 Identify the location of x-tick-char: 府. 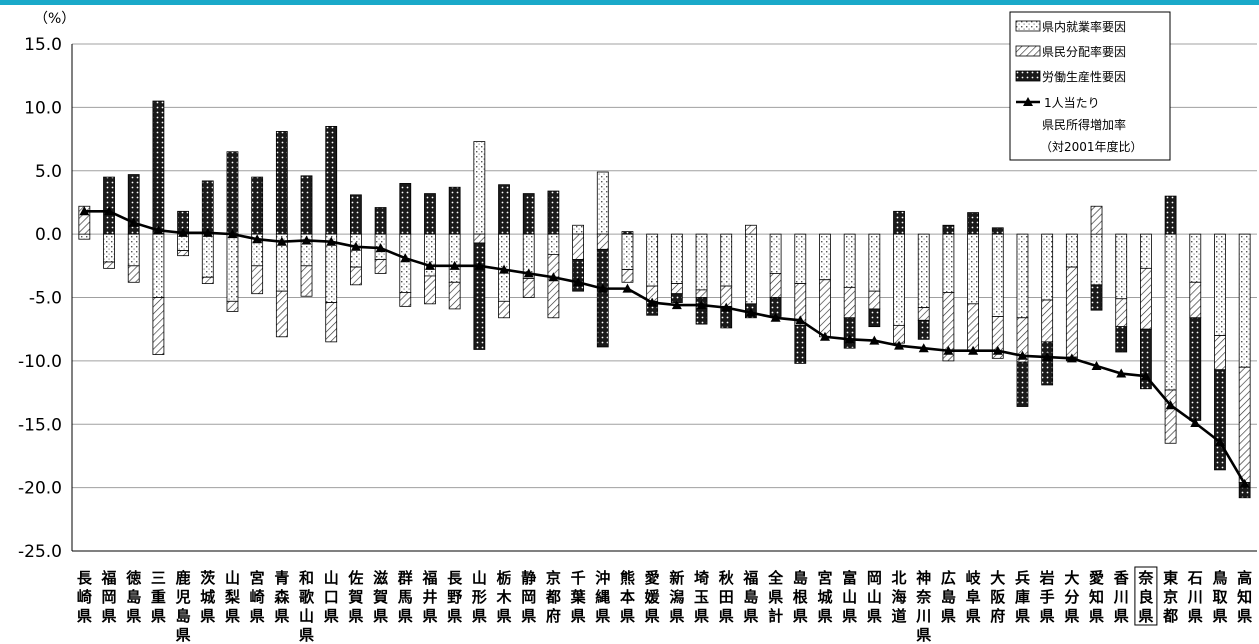
(997, 616).